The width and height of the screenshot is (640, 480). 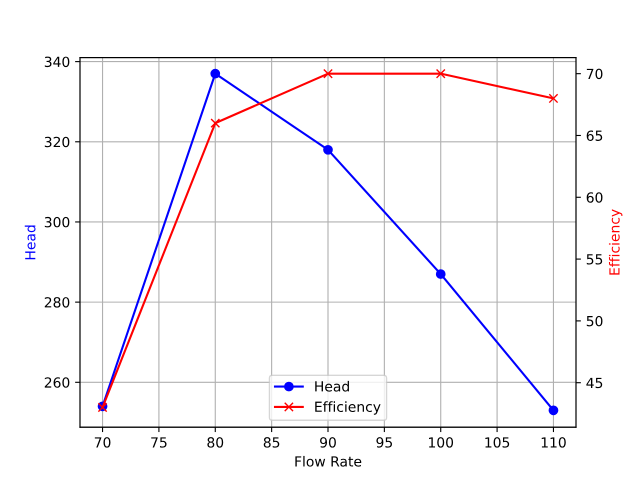 What do you see at coordinates (332, 386) in the screenshot?
I see `legend-label: Head` at bounding box center [332, 386].